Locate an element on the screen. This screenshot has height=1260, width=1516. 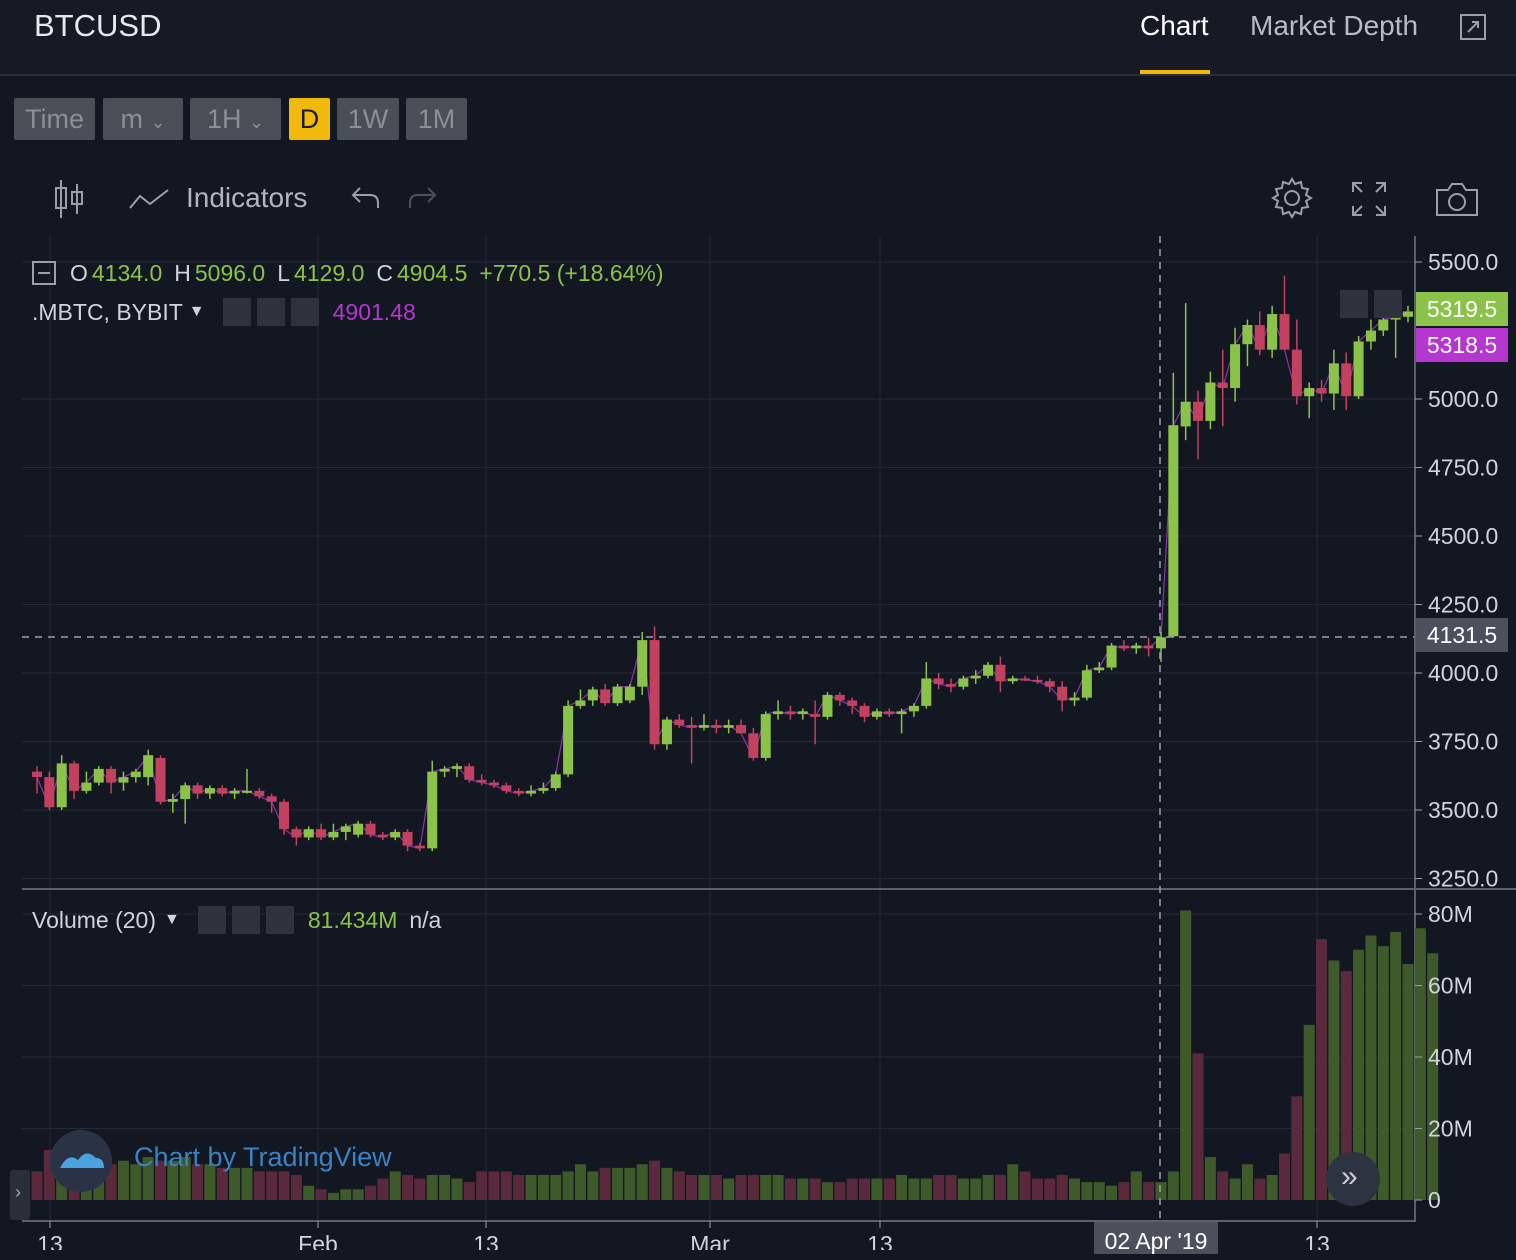
high-label: H is located at coordinates (182, 272).